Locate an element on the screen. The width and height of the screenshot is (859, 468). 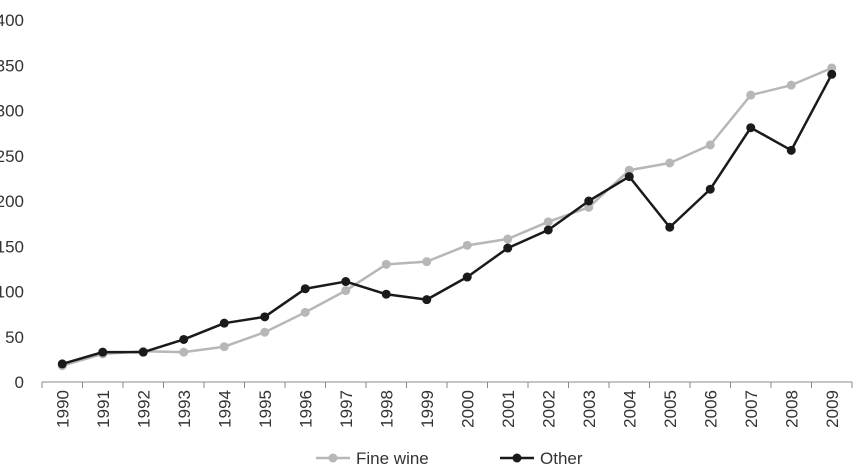
x-tick-label: 1998 is located at coordinates (386, 409).